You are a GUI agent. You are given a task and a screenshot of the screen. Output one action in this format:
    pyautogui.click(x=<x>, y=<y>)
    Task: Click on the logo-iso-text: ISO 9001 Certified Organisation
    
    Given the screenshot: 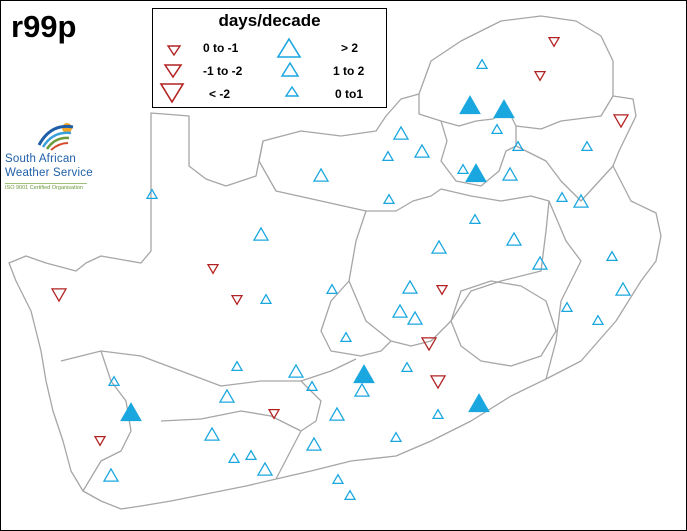 What is the action you would take?
    pyautogui.click(x=44, y=188)
    